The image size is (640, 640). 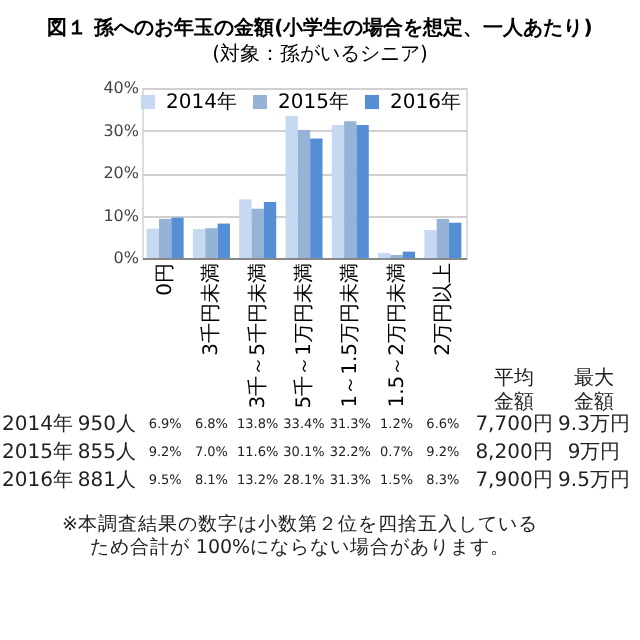 What do you see at coordinates (121, 88) in the screenshot?
I see `y-tick-label: 40%` at bounding box center [121, 88].